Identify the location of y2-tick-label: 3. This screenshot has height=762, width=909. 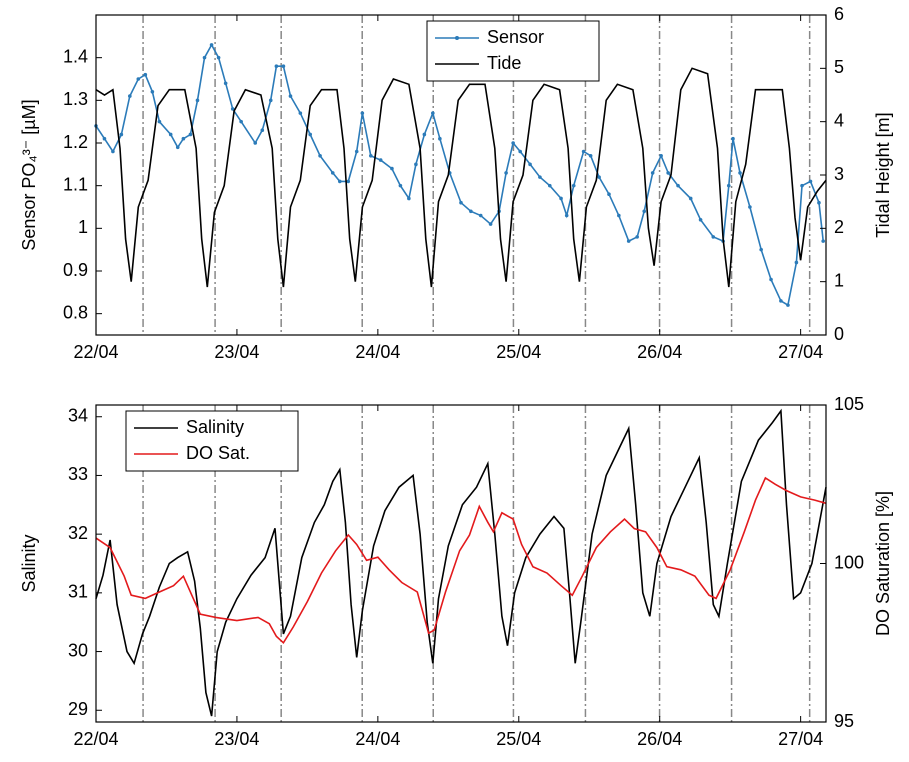
(839, 174).